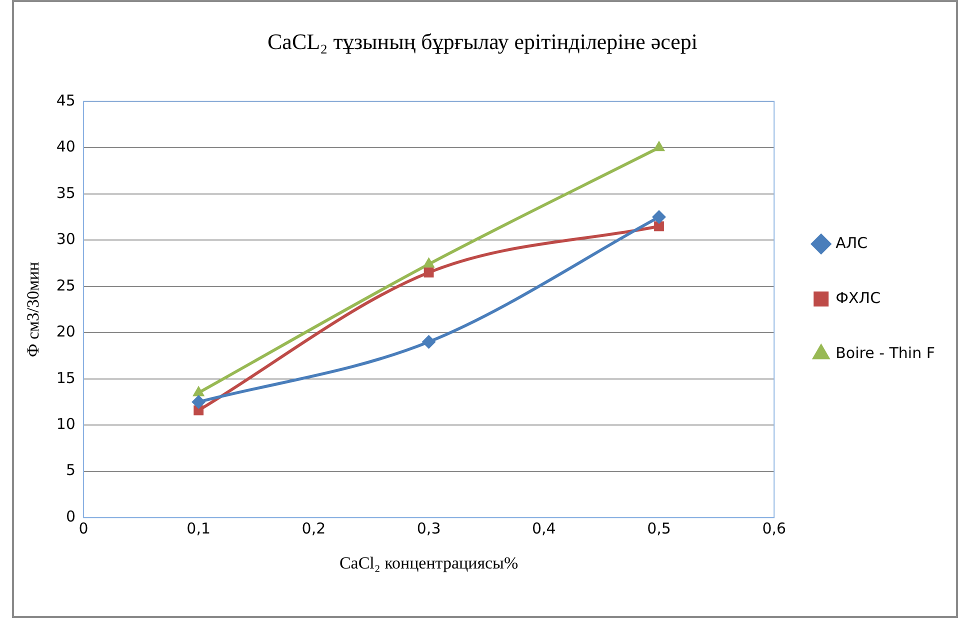 This screenshot has width=965, height=628. I want to click on legend-label: ФХЛС, so click(858, 297).